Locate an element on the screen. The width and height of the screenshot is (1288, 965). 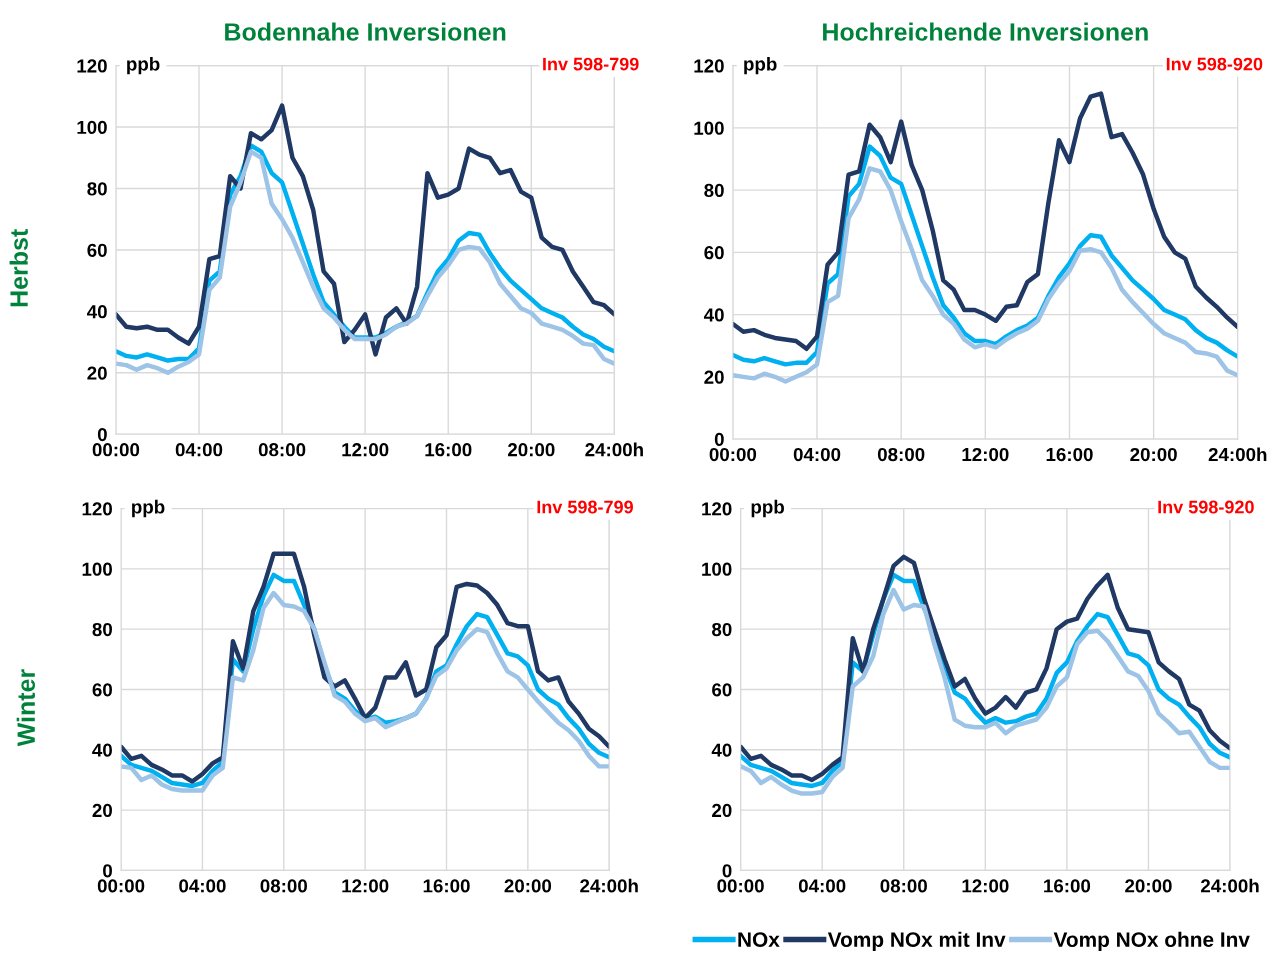
chart-title: Bodennahe Inversionen is located at coordinates (365, 31).